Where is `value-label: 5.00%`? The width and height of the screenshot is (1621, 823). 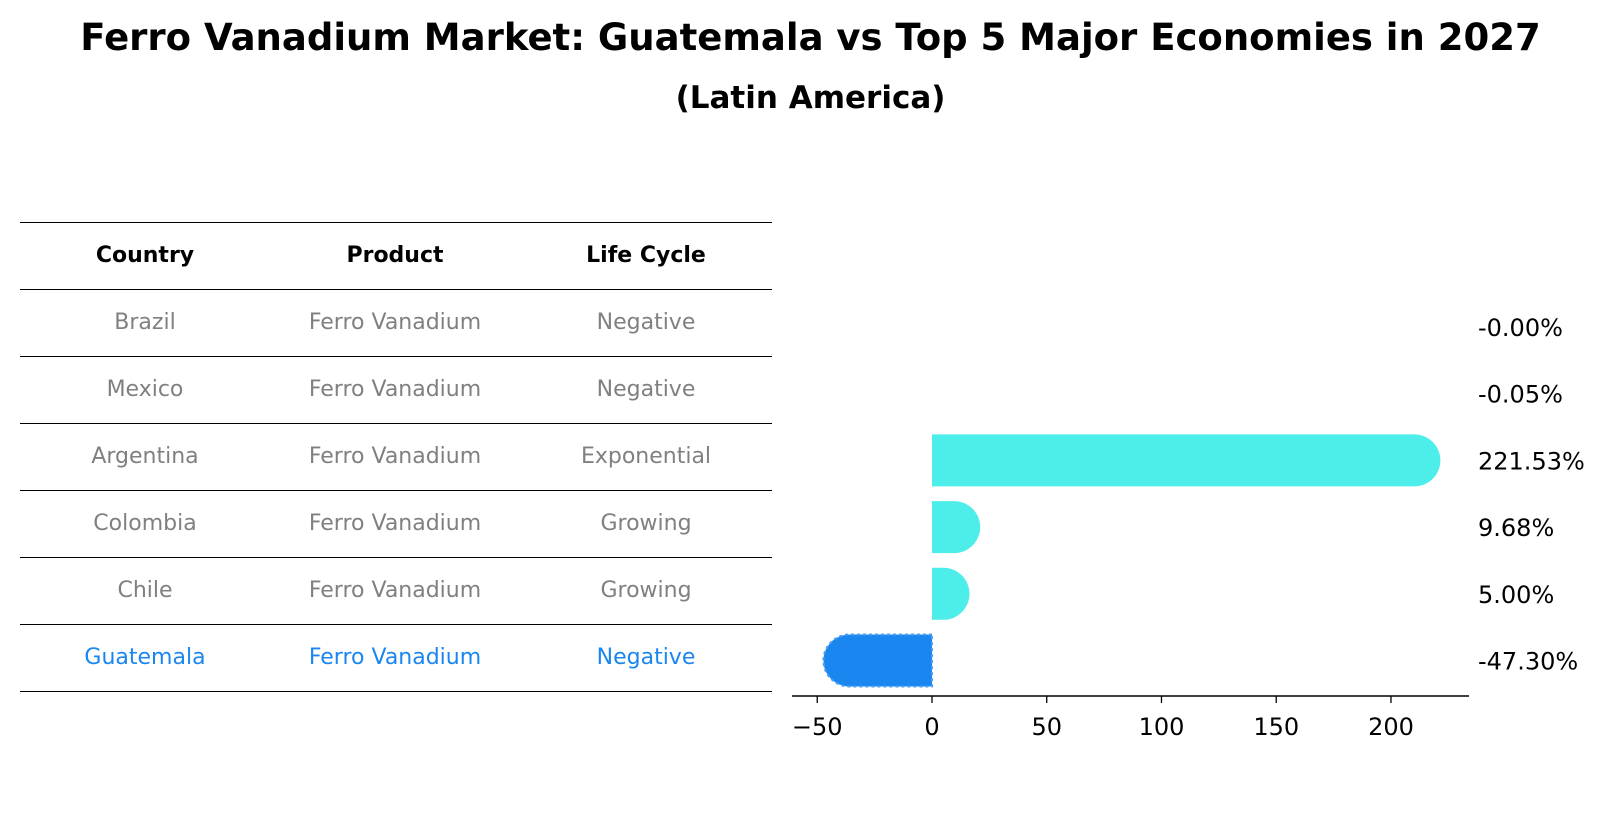
value-label: 5.00% is located at coordinates (1516, 595).